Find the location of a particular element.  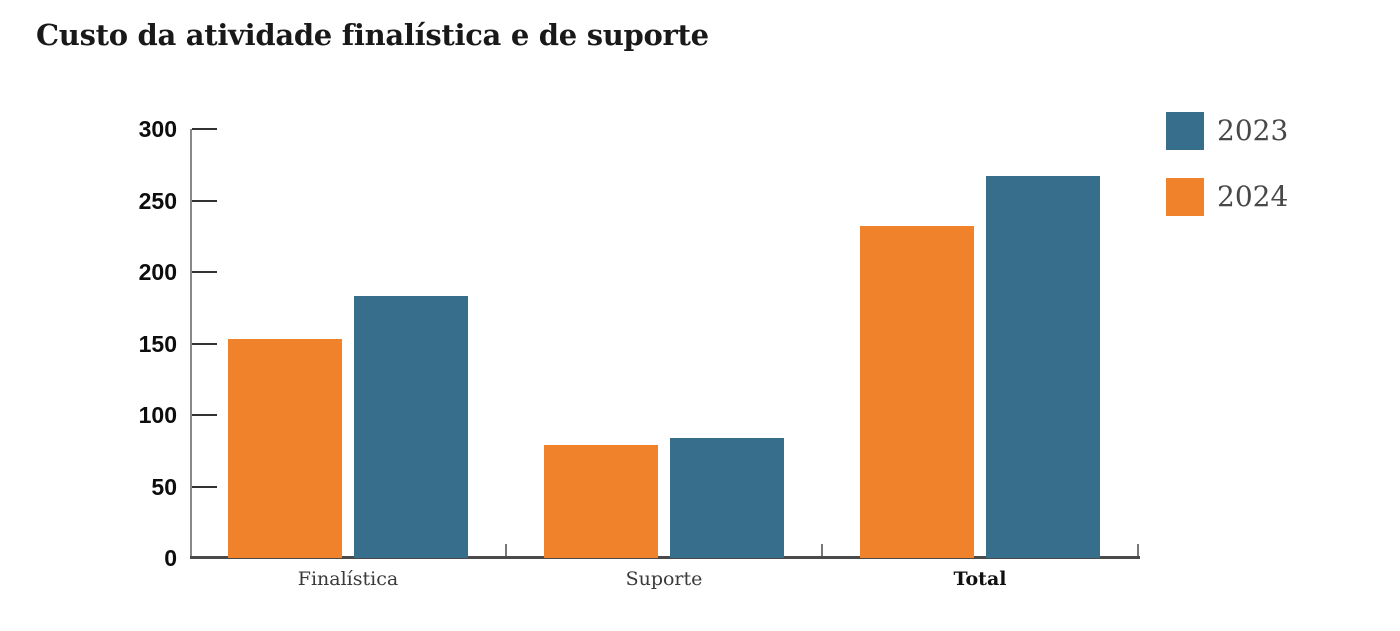

legend-item-2023: 2023 is located at coordinates (1227, 131).